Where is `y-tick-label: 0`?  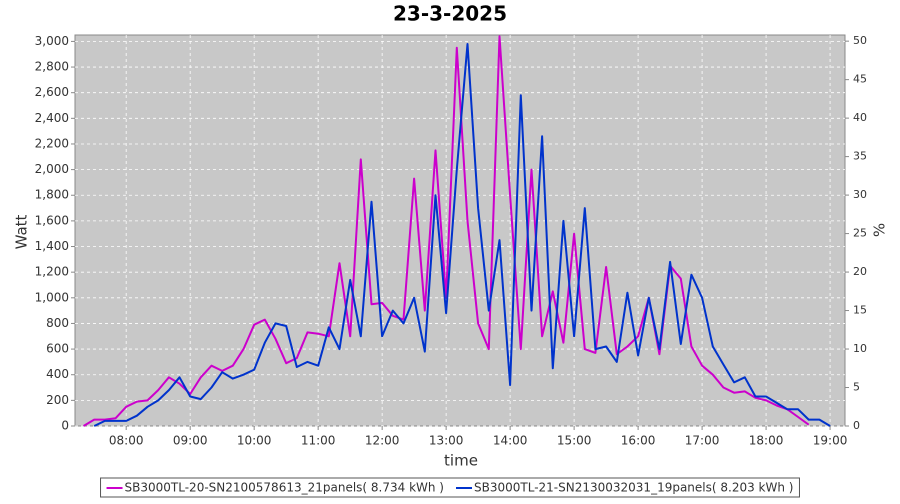
y-tick-label: 0 is located at coordinates (65, 426).